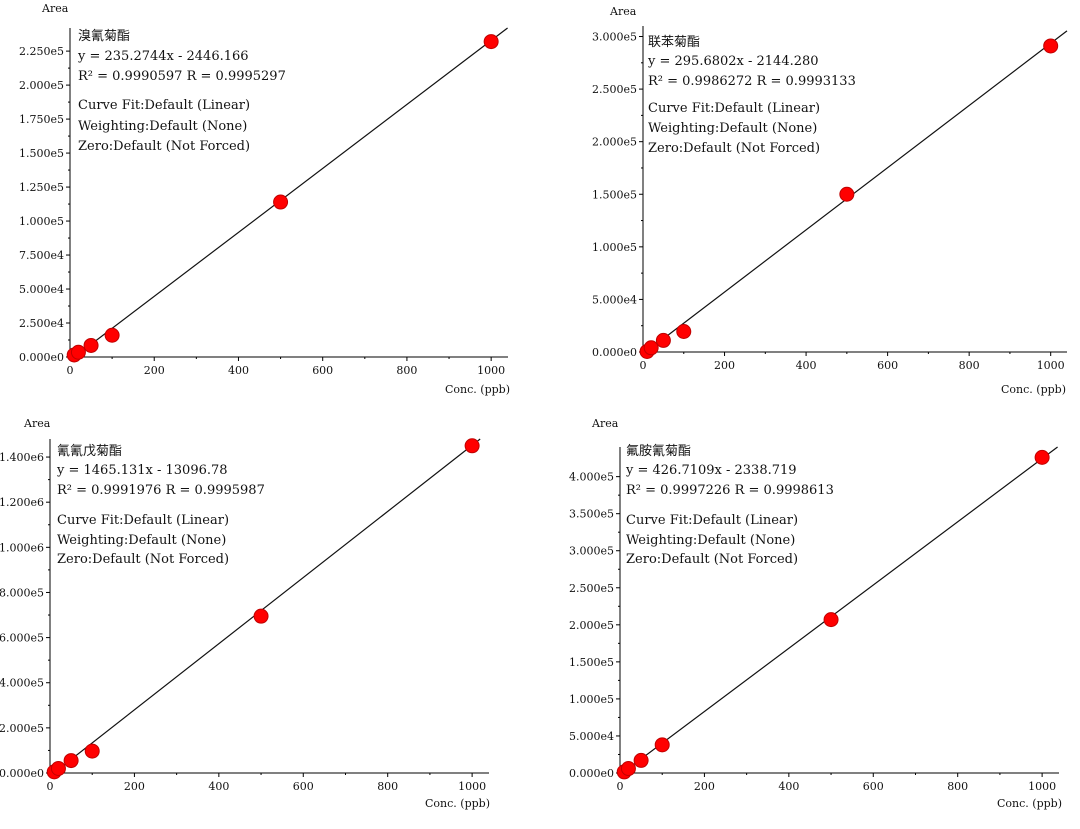 This screenshot has width=1080, height=829. What do you see at coordinates (41, 323) in the screenshot?
I see `y-tick-label: 2.500e4` at bounding box center [41, 323].